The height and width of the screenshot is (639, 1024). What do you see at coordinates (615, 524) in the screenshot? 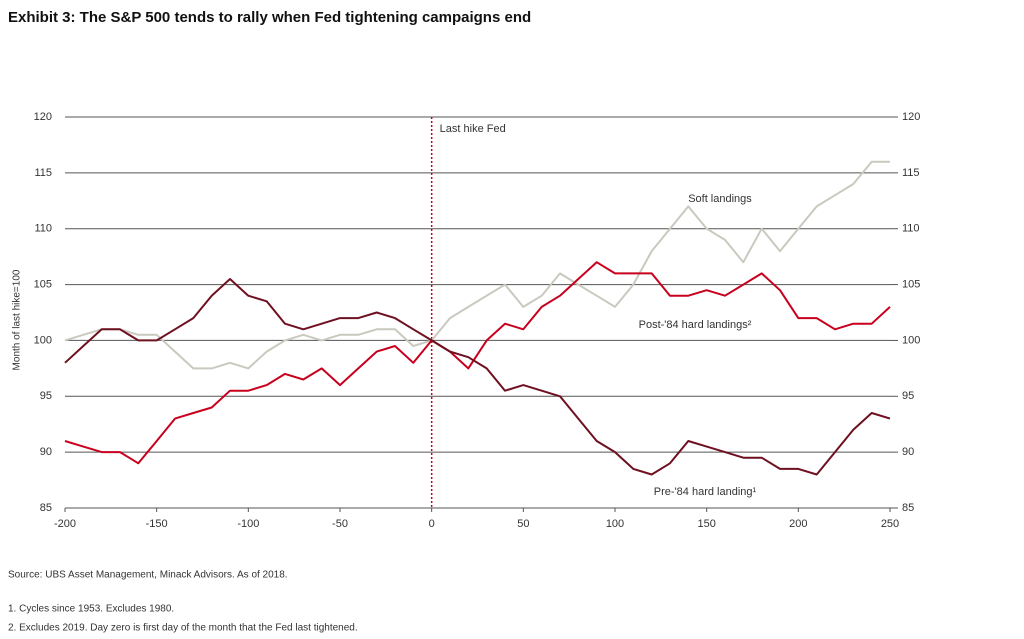
I see `x-tick-label: 100` at bounding box center [615, 524].